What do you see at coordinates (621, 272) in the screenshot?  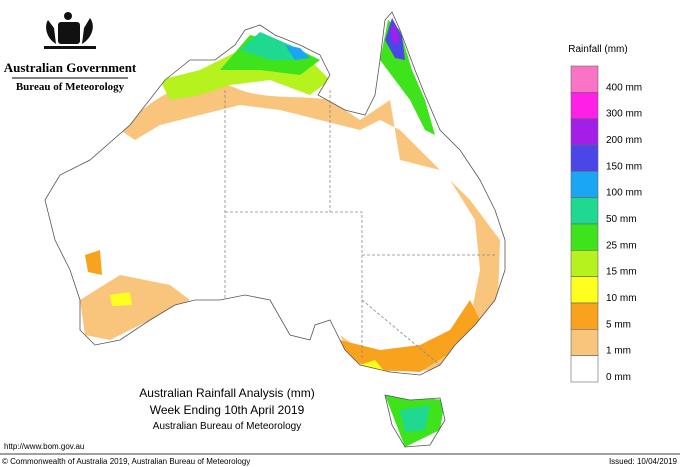 I see `legend-label: 15 mm` at bounding box center [621, 272].